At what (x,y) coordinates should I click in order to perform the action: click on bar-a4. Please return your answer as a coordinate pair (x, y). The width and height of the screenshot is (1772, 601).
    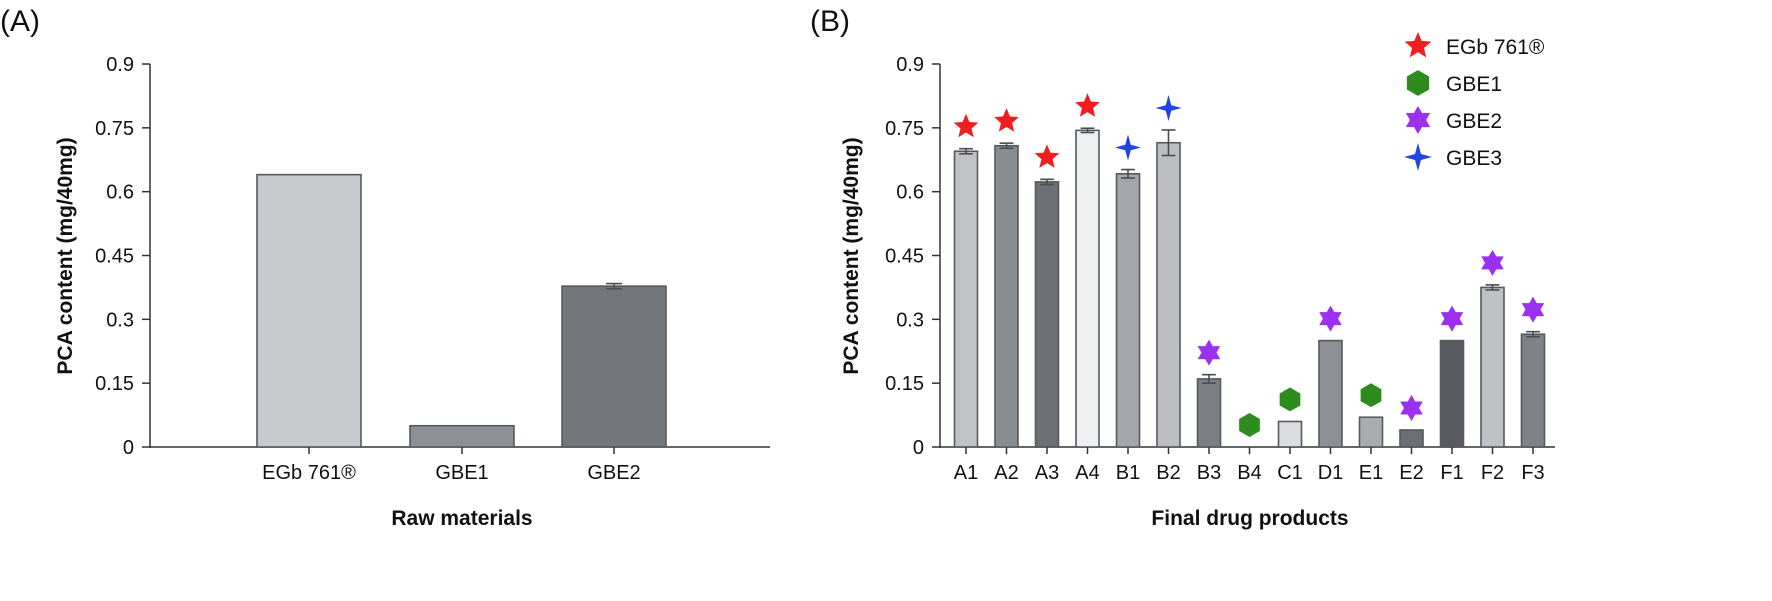
    Looking at the image, I should click on (1087, 288).